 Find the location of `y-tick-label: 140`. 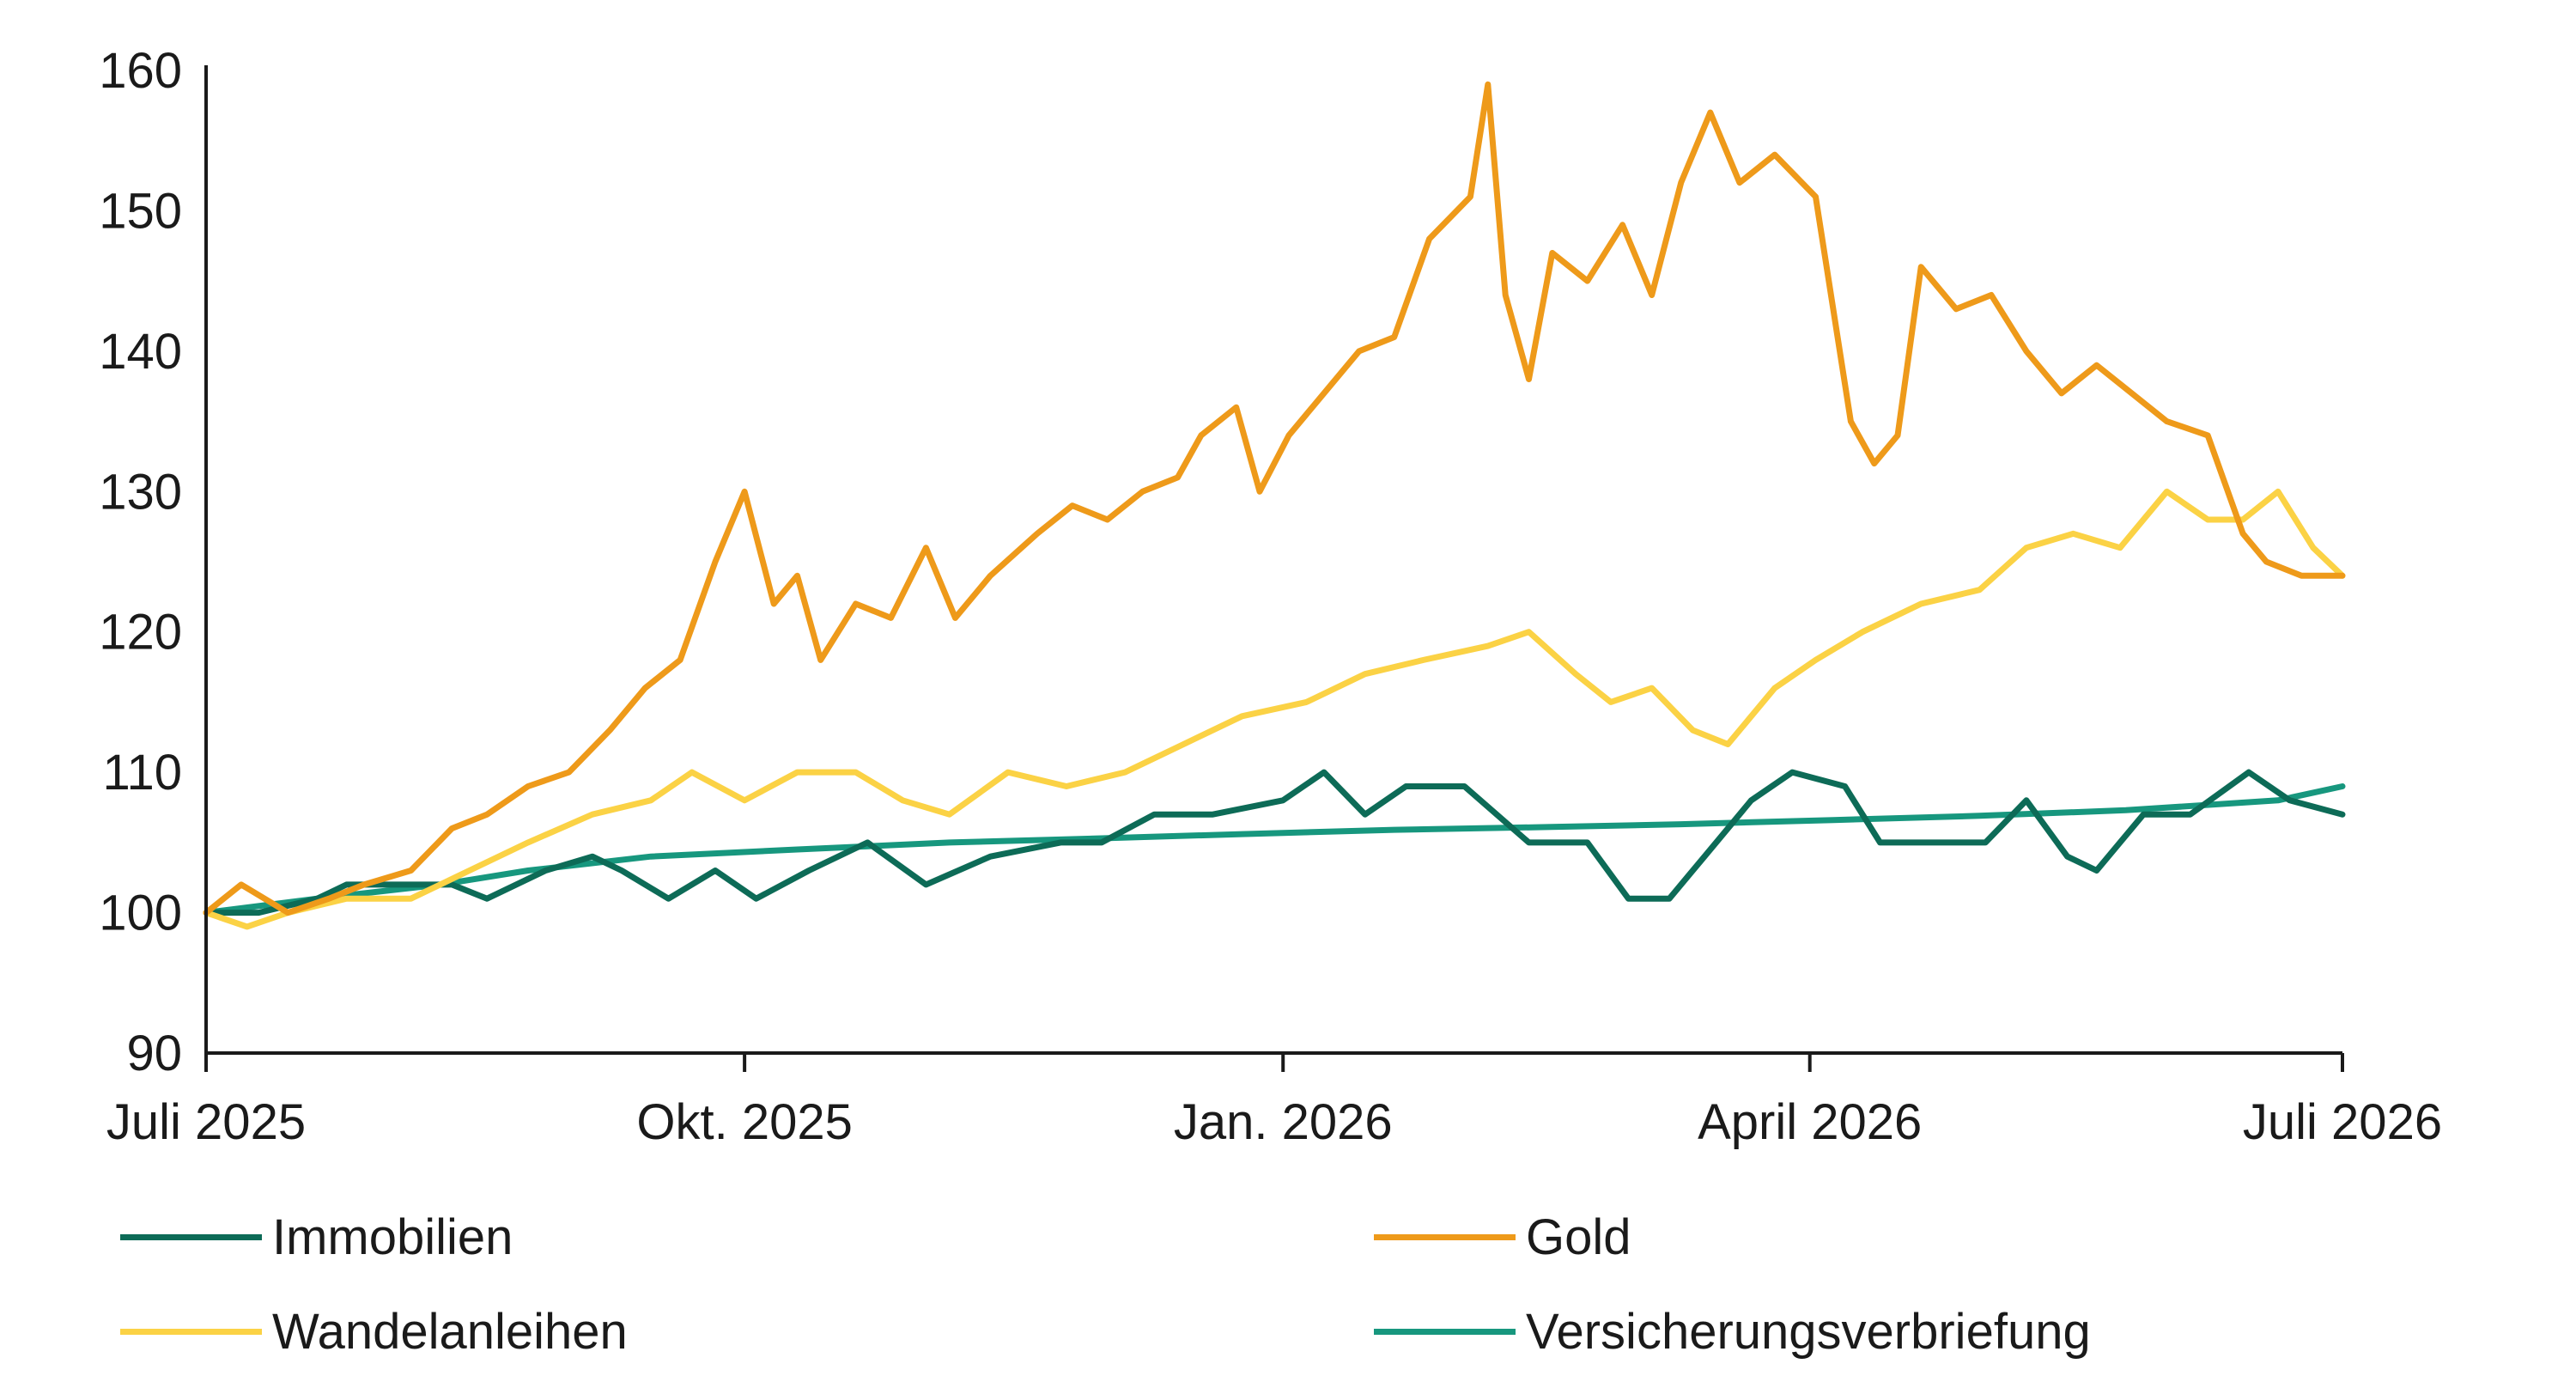

y-tick-label: 140 is located at coordinates (140, 352).